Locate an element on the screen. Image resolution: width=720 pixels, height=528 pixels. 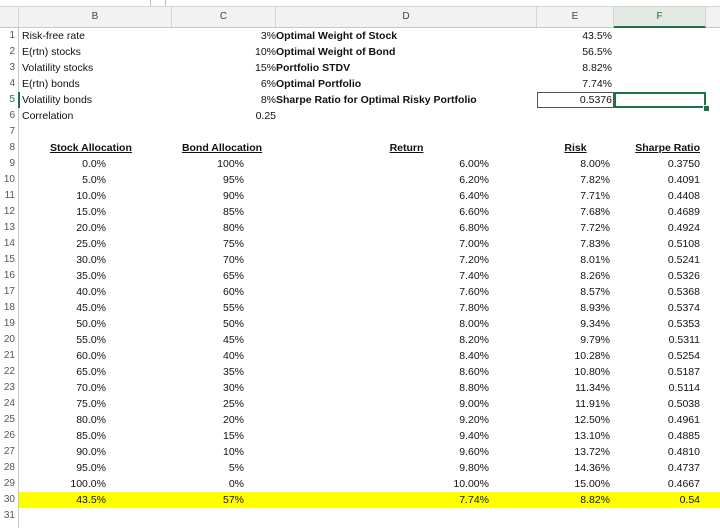
sharpe-ratio-cell: 0.5108 is located at coordinates (683, 244).